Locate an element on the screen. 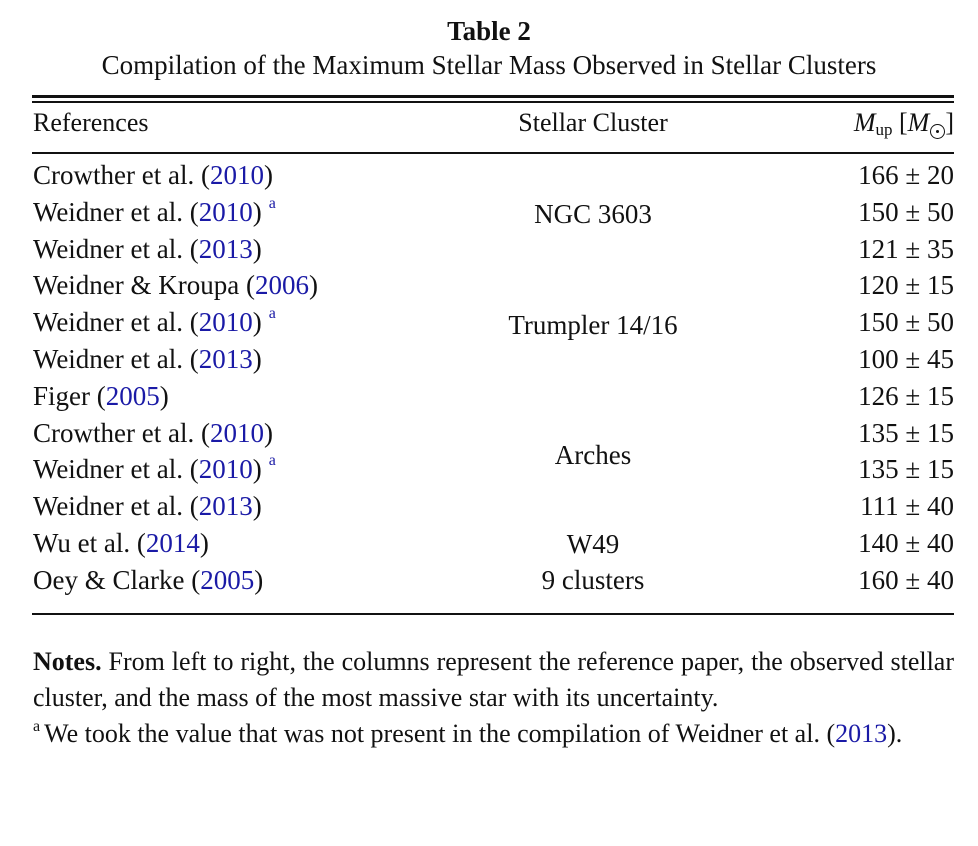 This screenshot has width=978, height=846. unit-open: [ is located at coordinates (903, 122).